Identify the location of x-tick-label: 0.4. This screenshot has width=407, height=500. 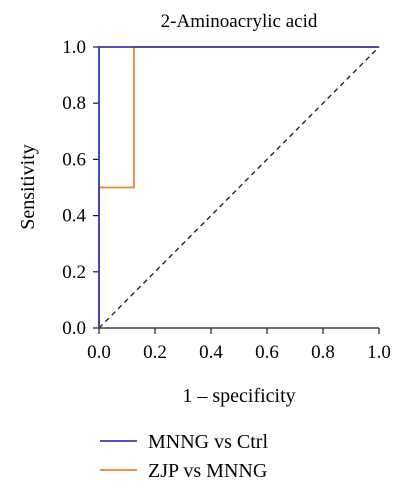
(211, 352).